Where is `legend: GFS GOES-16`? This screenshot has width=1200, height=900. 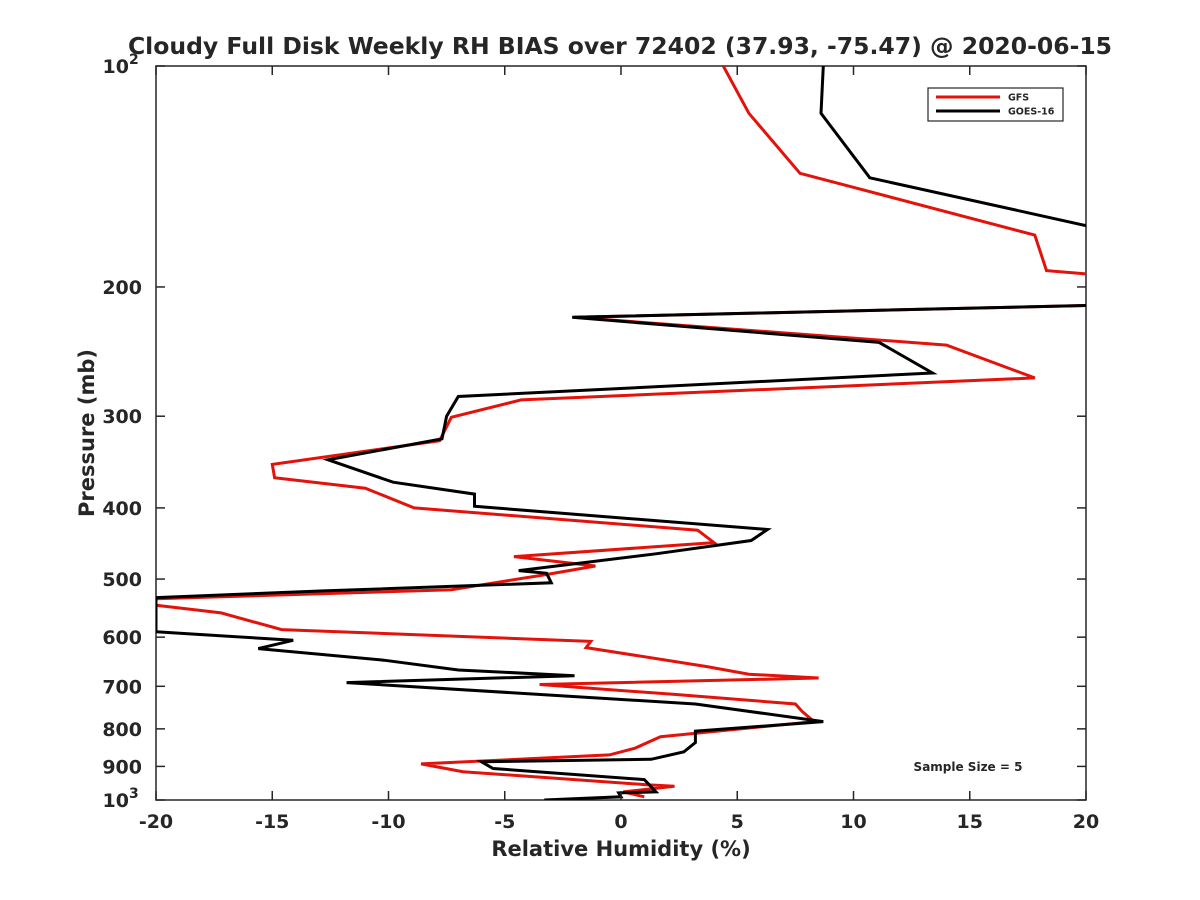 legend: GFS GOES-16 is located at coordinates (995, 104).